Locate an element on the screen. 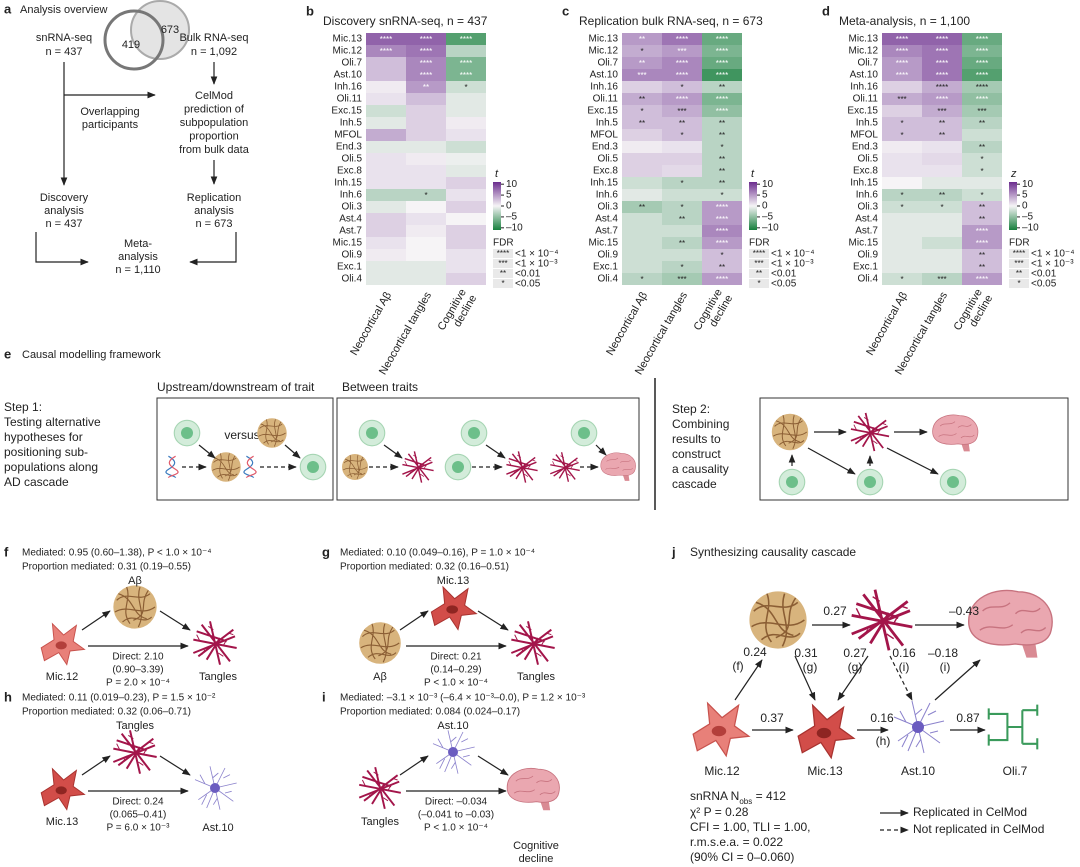 This screenshot has height=867, width=1080. significance-stars: *** is located at coordinates (681, 111).